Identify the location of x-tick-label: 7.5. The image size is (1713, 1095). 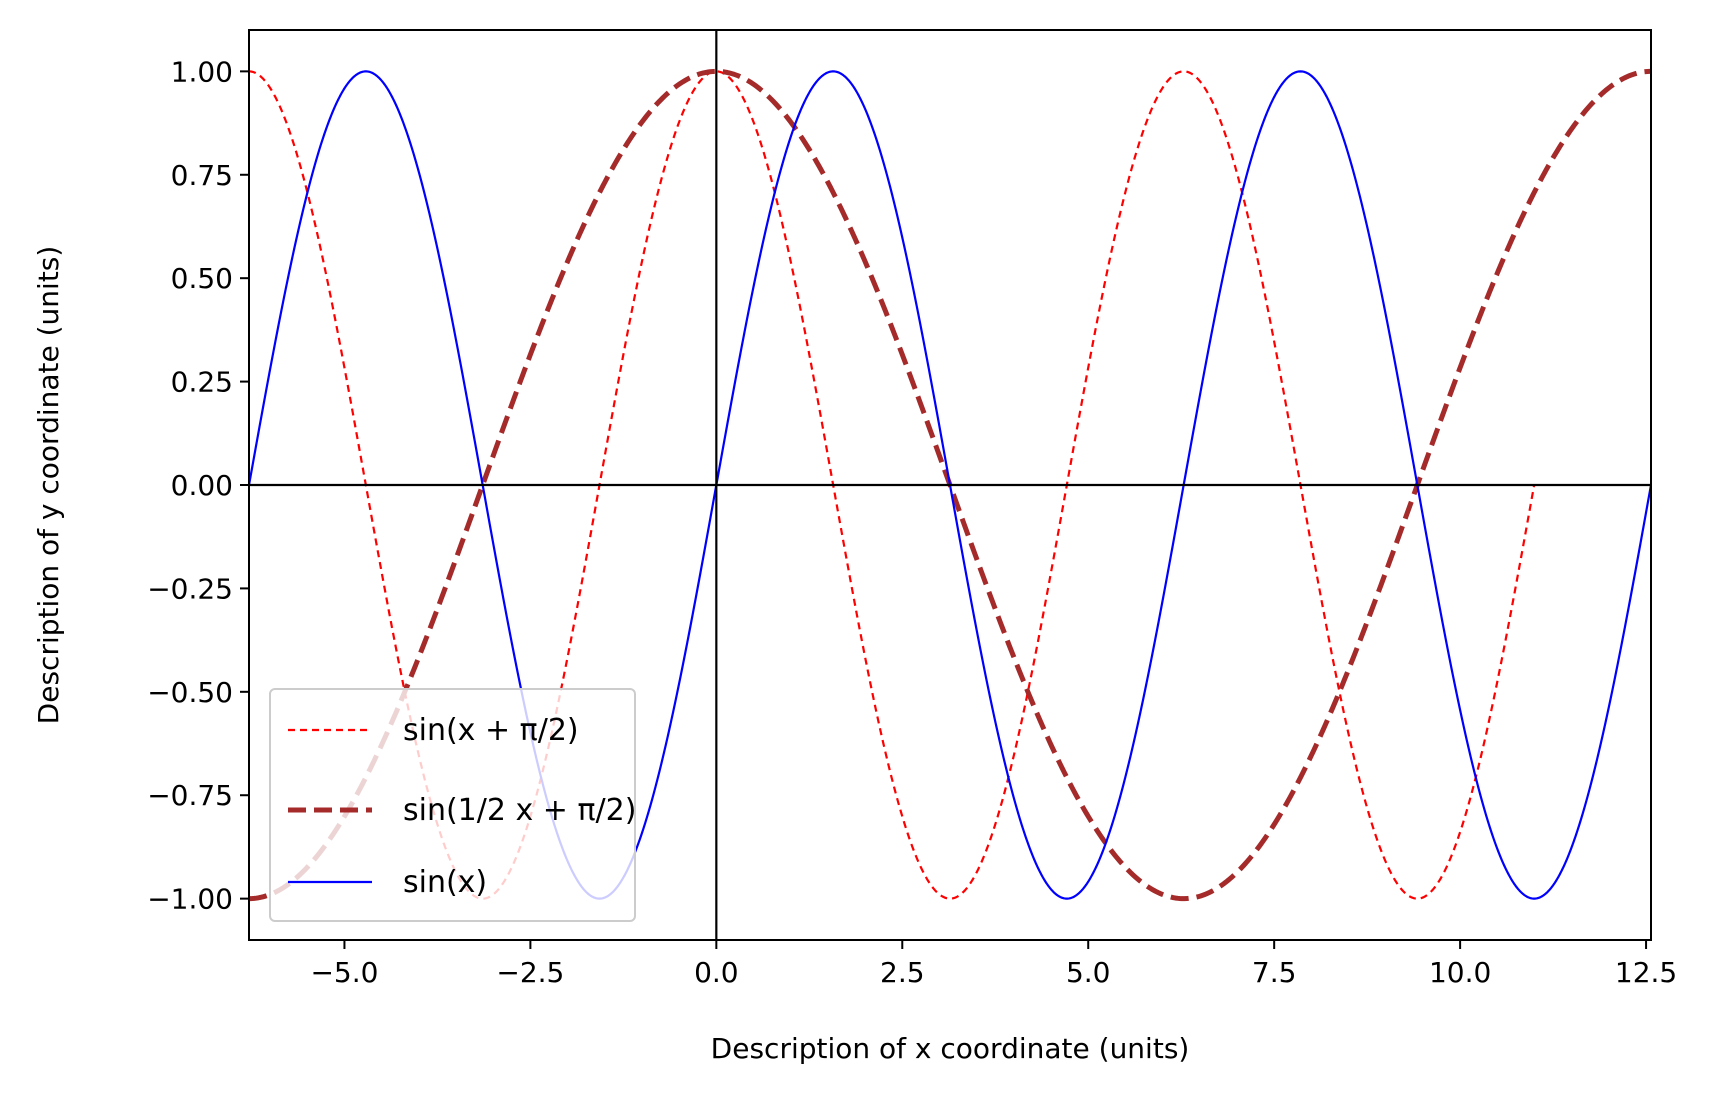
(1274, 972).